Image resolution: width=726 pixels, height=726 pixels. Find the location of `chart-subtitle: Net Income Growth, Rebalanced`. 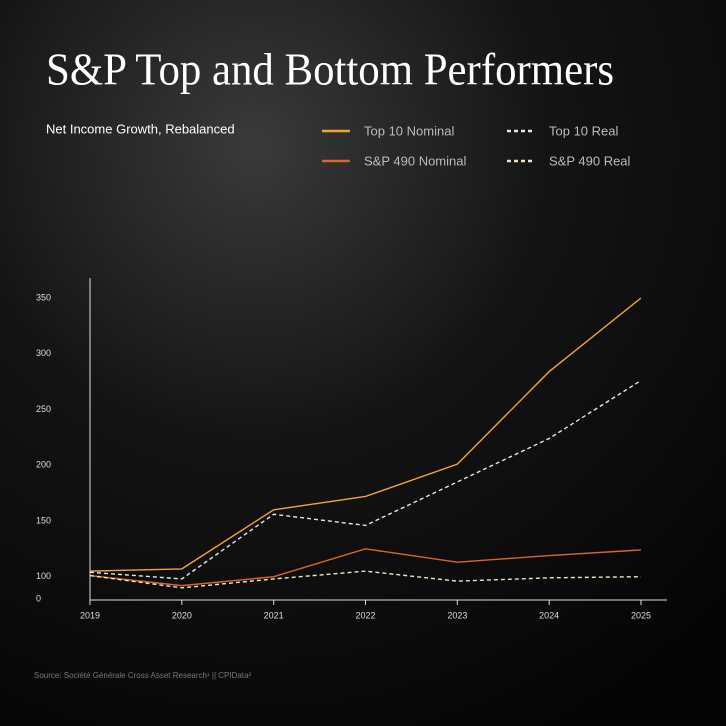

chart-subtitle: Net Income Growth, Rebalanced is located at coordinates (140, 128).